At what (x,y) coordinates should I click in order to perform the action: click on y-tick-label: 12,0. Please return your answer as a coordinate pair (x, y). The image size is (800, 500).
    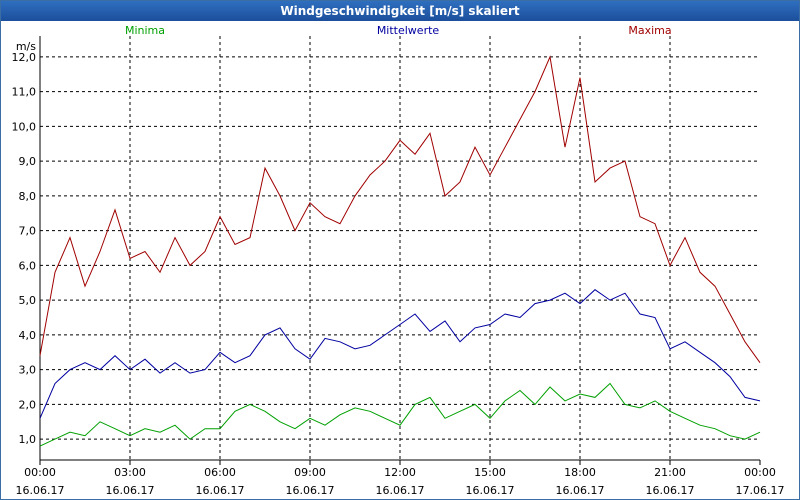
    Looking at the image, I should click on (24, 57).